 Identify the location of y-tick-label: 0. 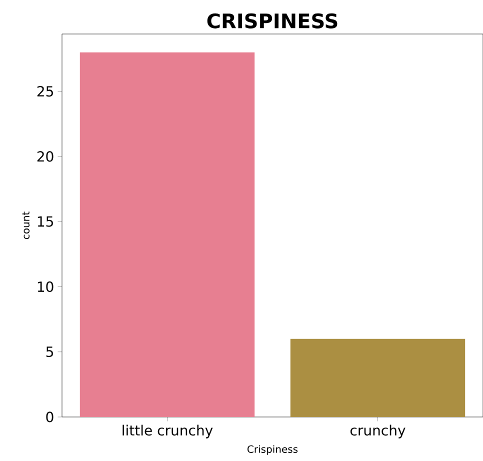
(50, 417).